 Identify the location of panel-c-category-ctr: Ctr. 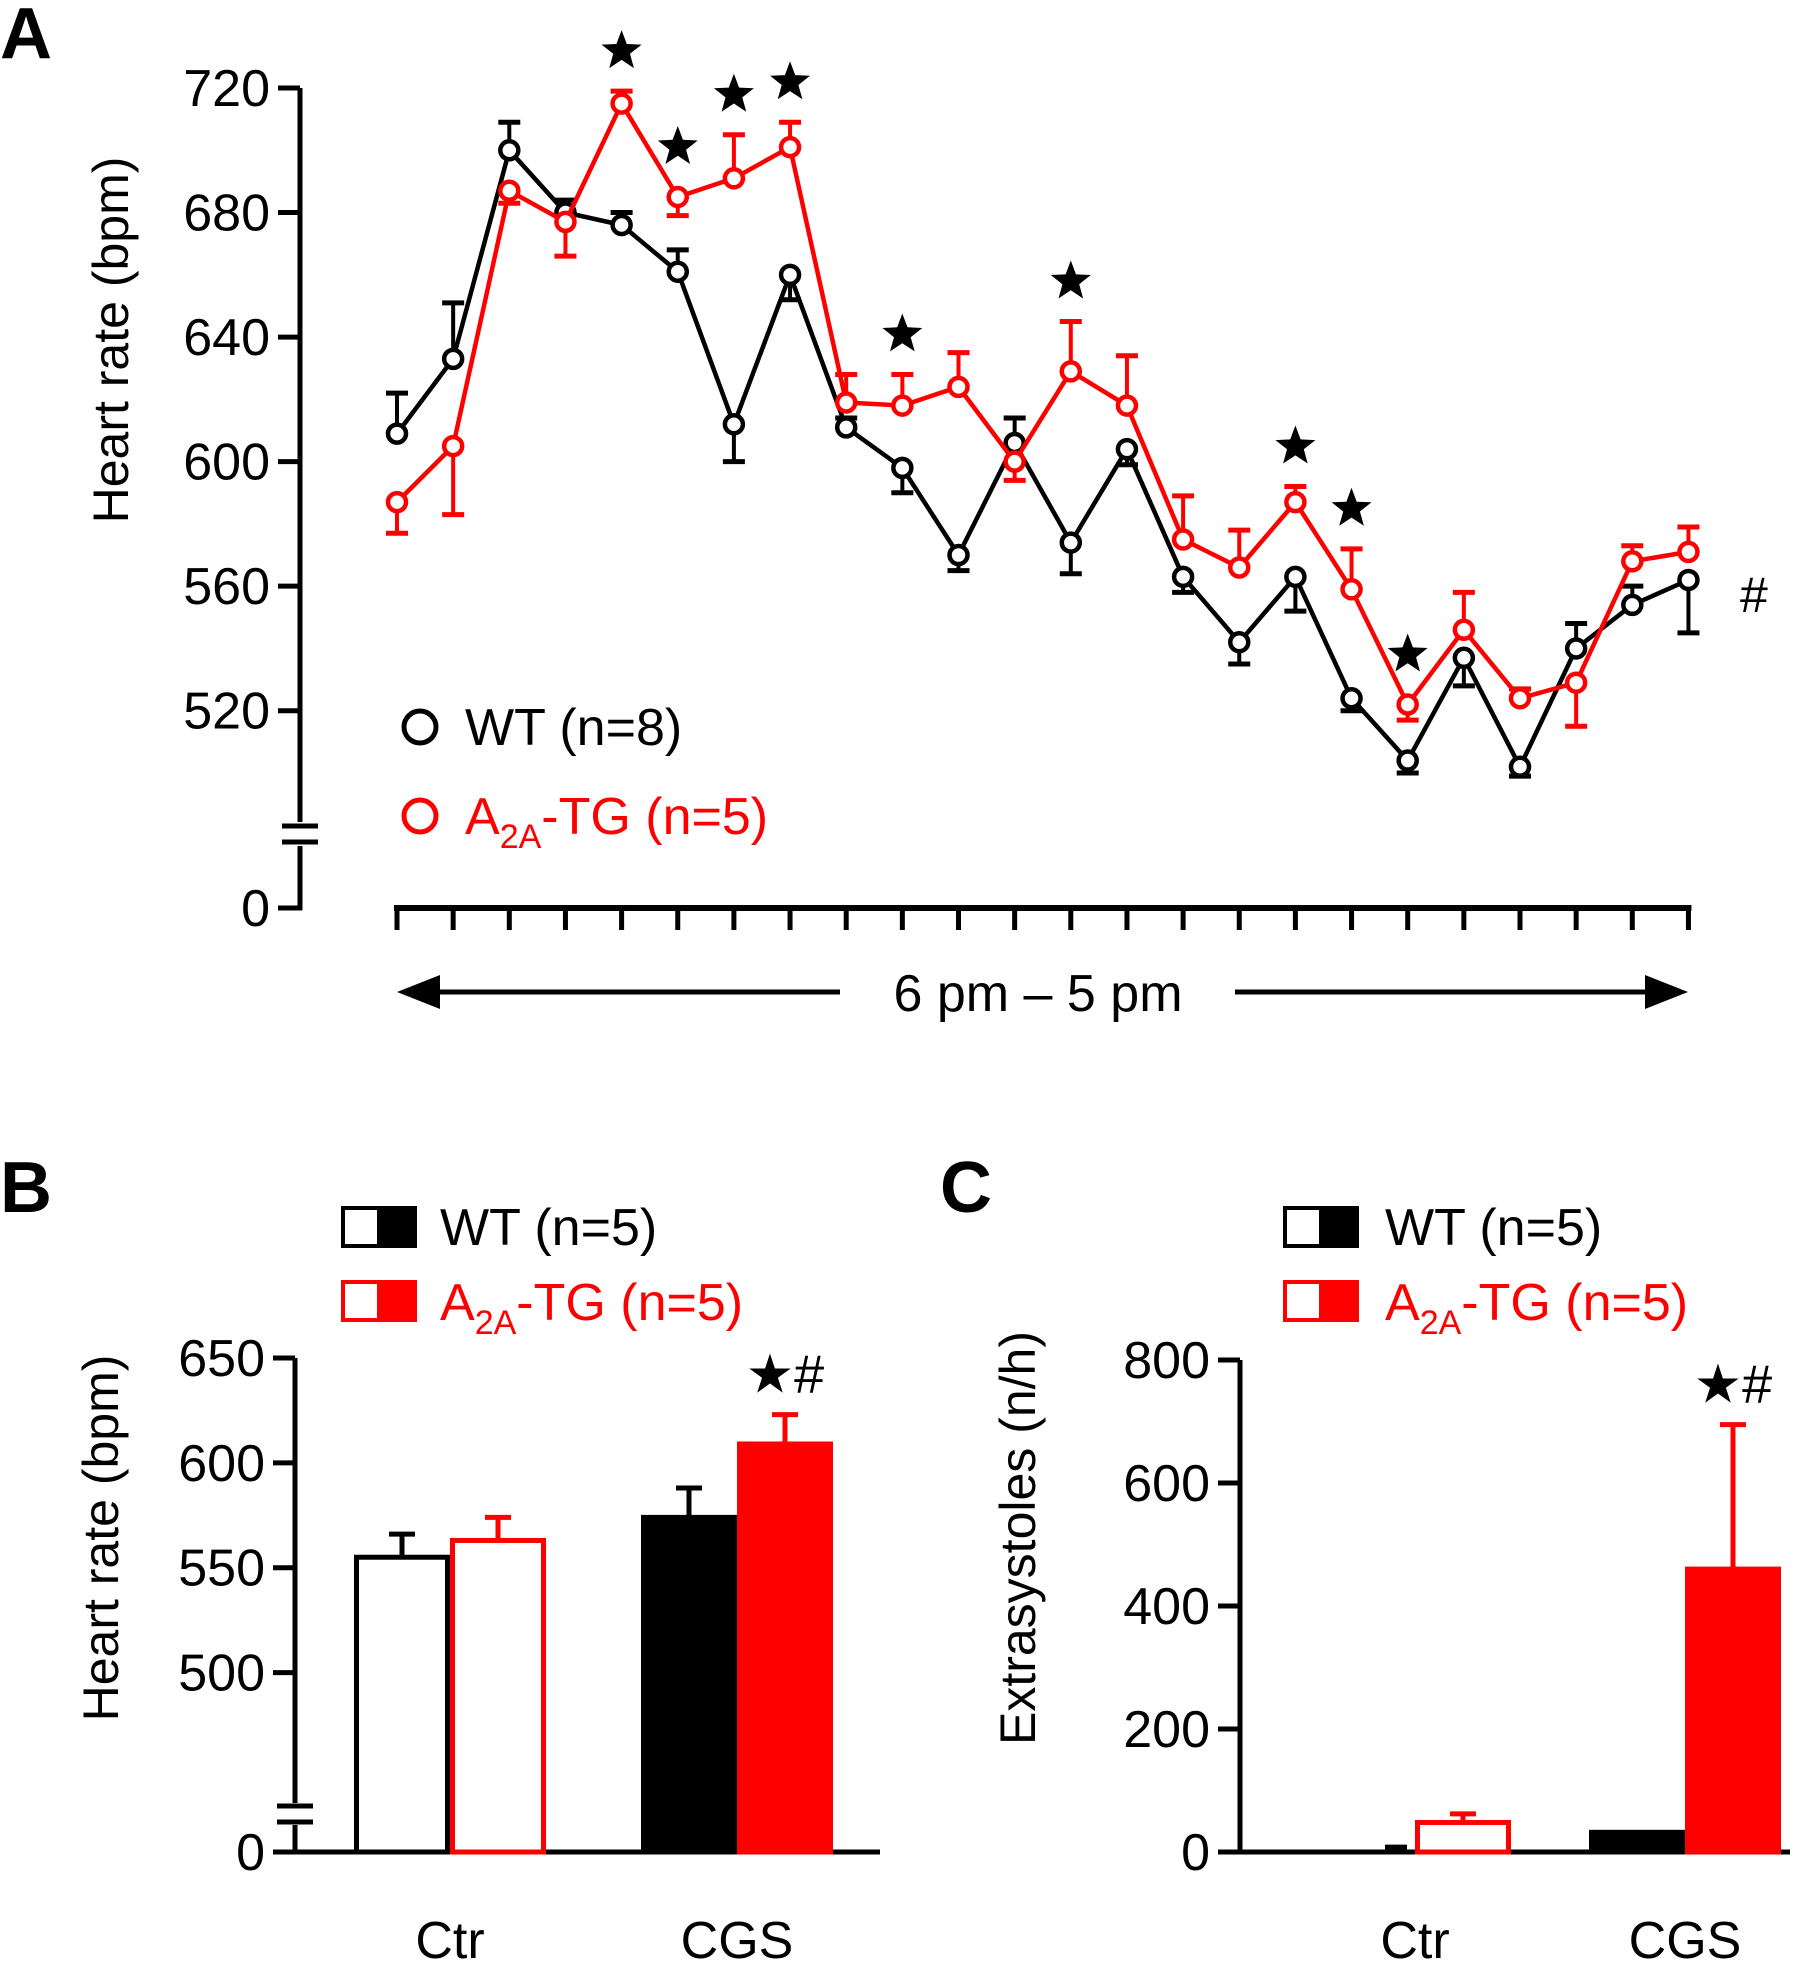
(1414, 1941).